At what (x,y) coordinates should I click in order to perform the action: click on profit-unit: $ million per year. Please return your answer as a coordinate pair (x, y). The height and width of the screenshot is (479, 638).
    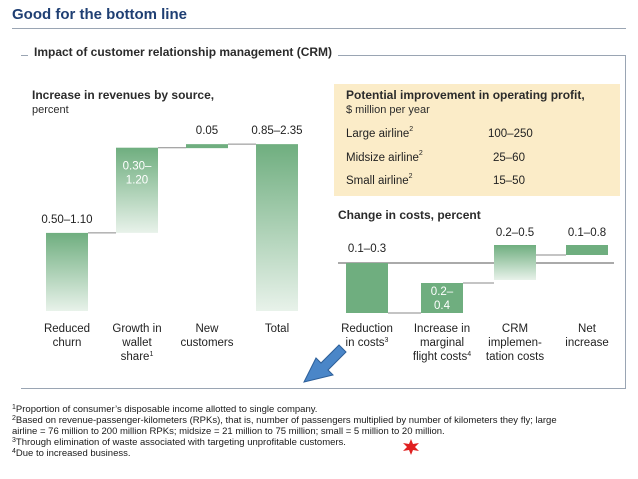
    Looking at the image, I should click on (388, 110).